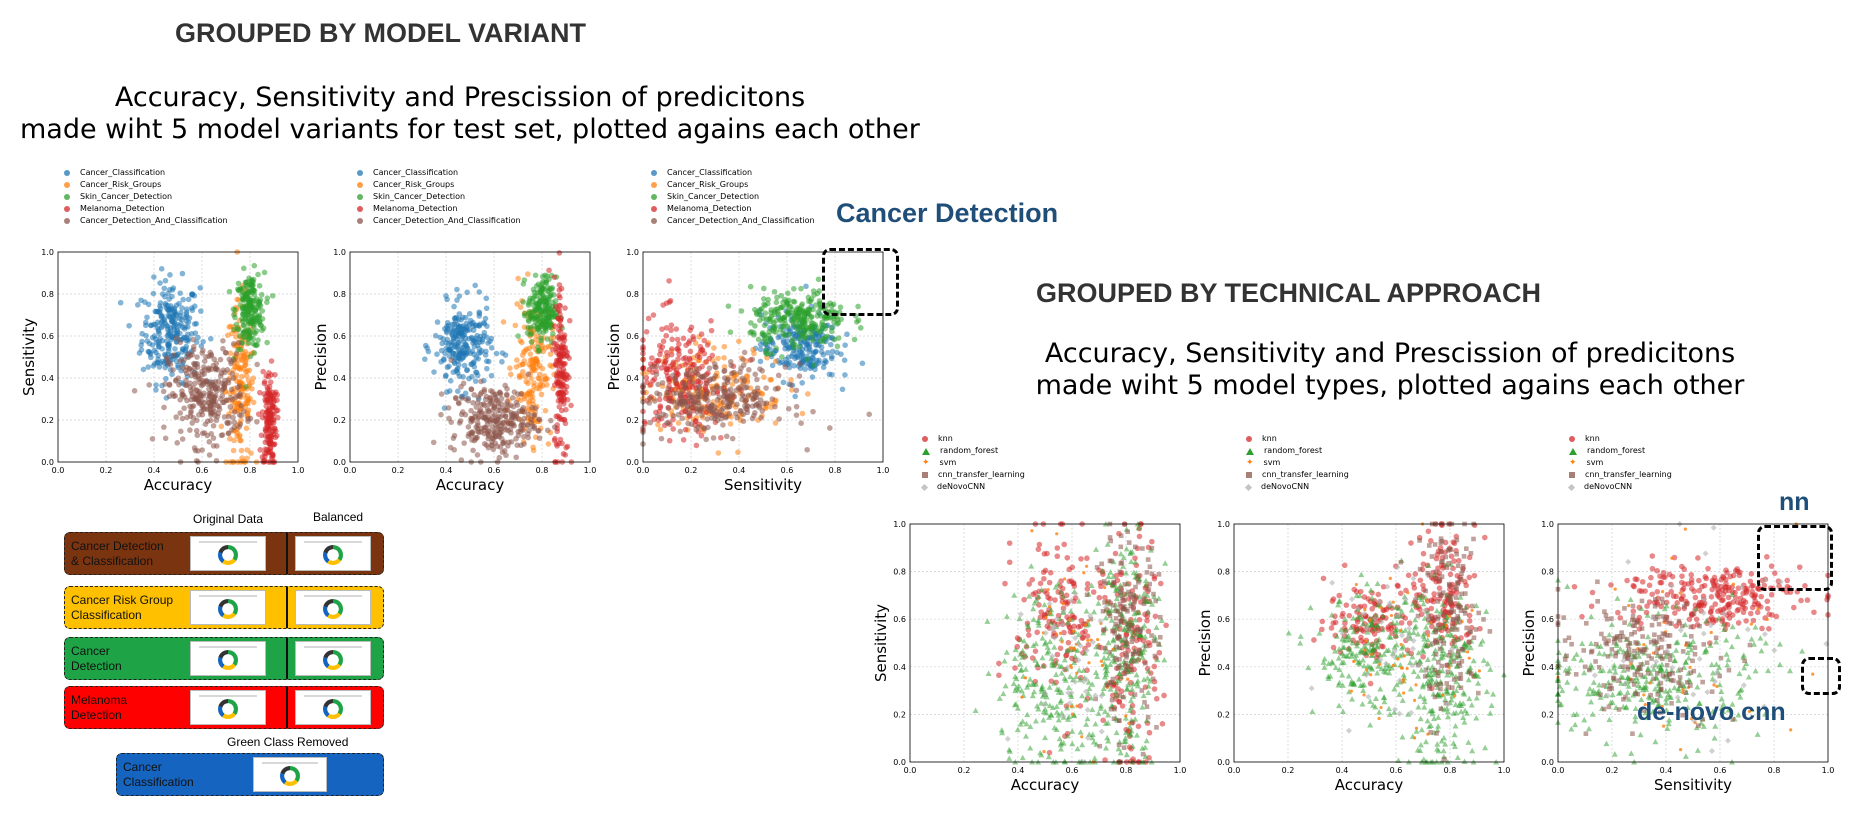  I want to click on legend-label: Skin_Cancer_Detection, so click(713, 196).